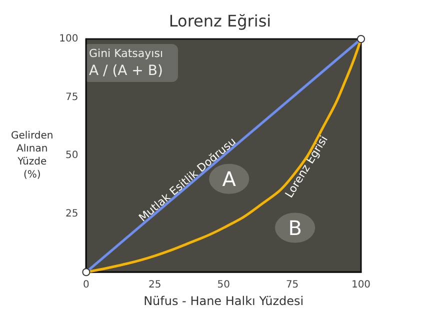  I want to click on annotation: A / (A + B), so click(126, 71).